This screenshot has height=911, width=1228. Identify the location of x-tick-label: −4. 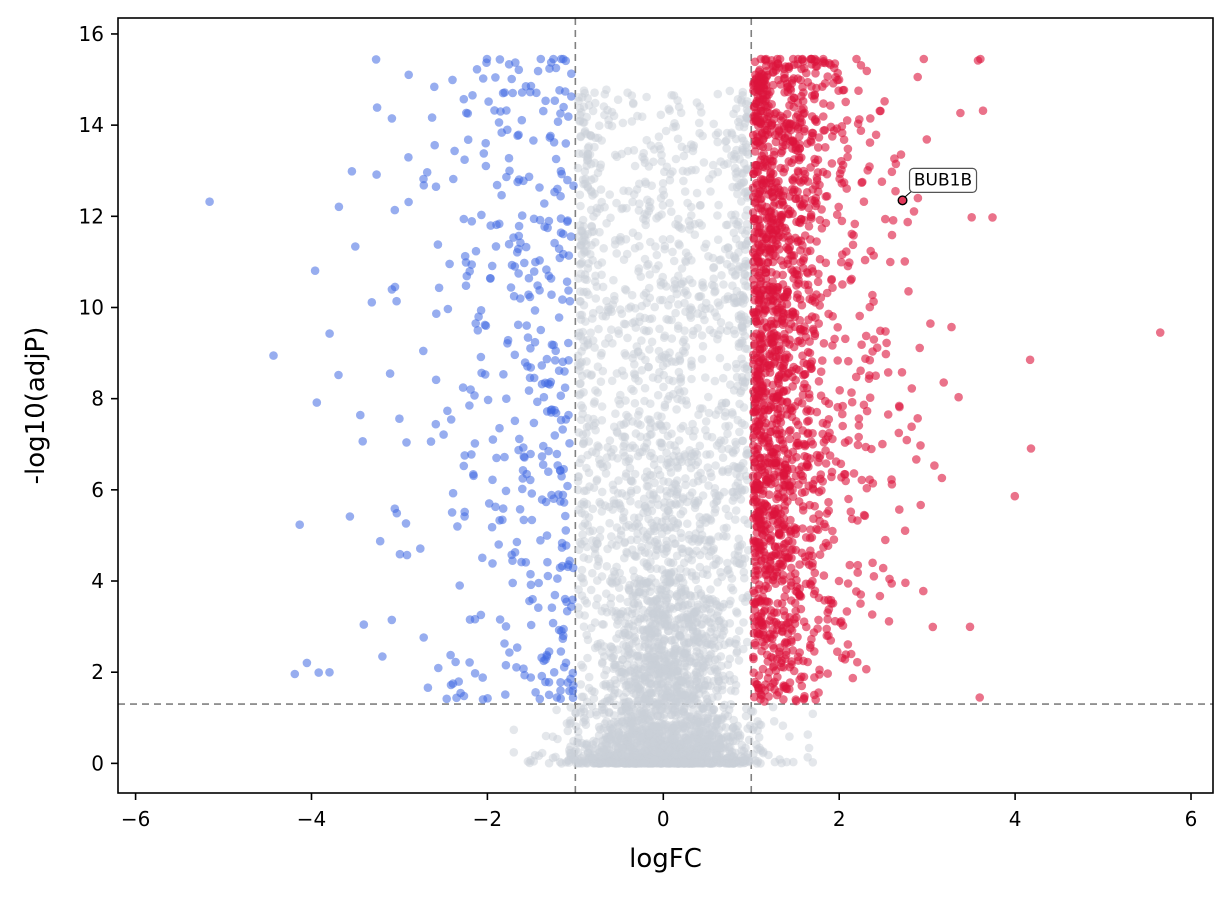
(311, 819).